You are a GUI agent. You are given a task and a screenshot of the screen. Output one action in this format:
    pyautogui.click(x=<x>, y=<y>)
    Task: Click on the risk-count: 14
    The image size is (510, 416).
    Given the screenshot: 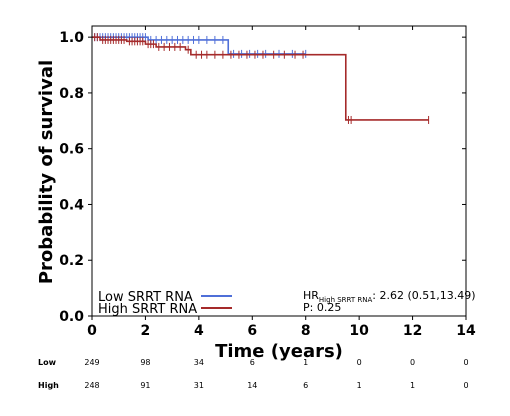 What is the action you would take?
    pyautogui.click(x=252, y=385)
    